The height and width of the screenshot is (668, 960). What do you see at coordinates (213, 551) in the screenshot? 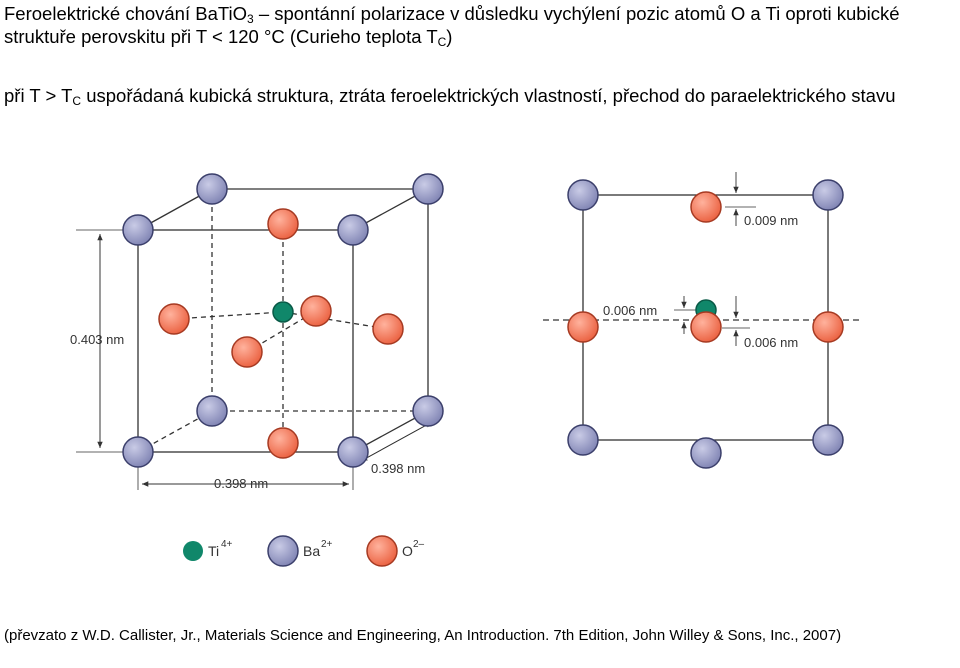
I see `legend-ti-label: Ti` at bounding box center [213, 551].